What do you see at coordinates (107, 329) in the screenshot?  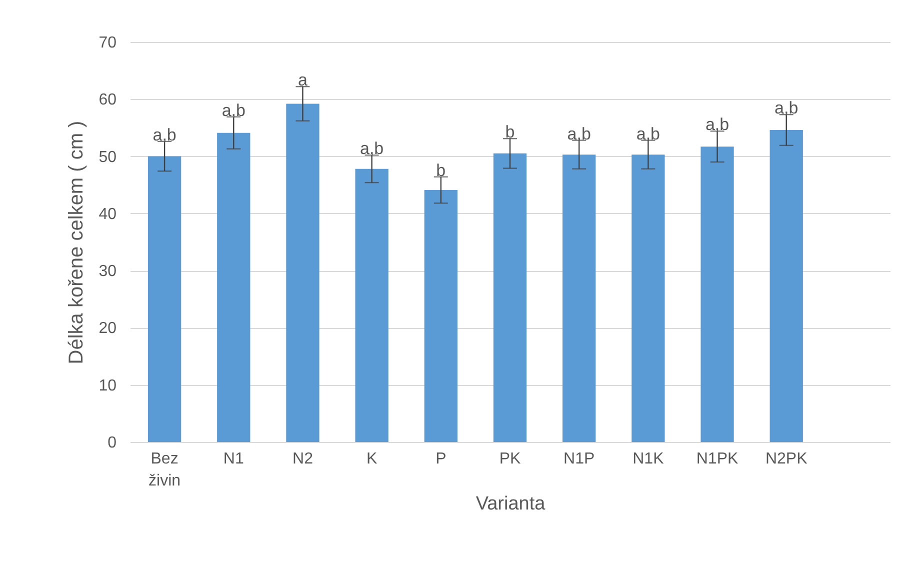 I see `y-tick-label: 20` at bounding box center [107, 329].